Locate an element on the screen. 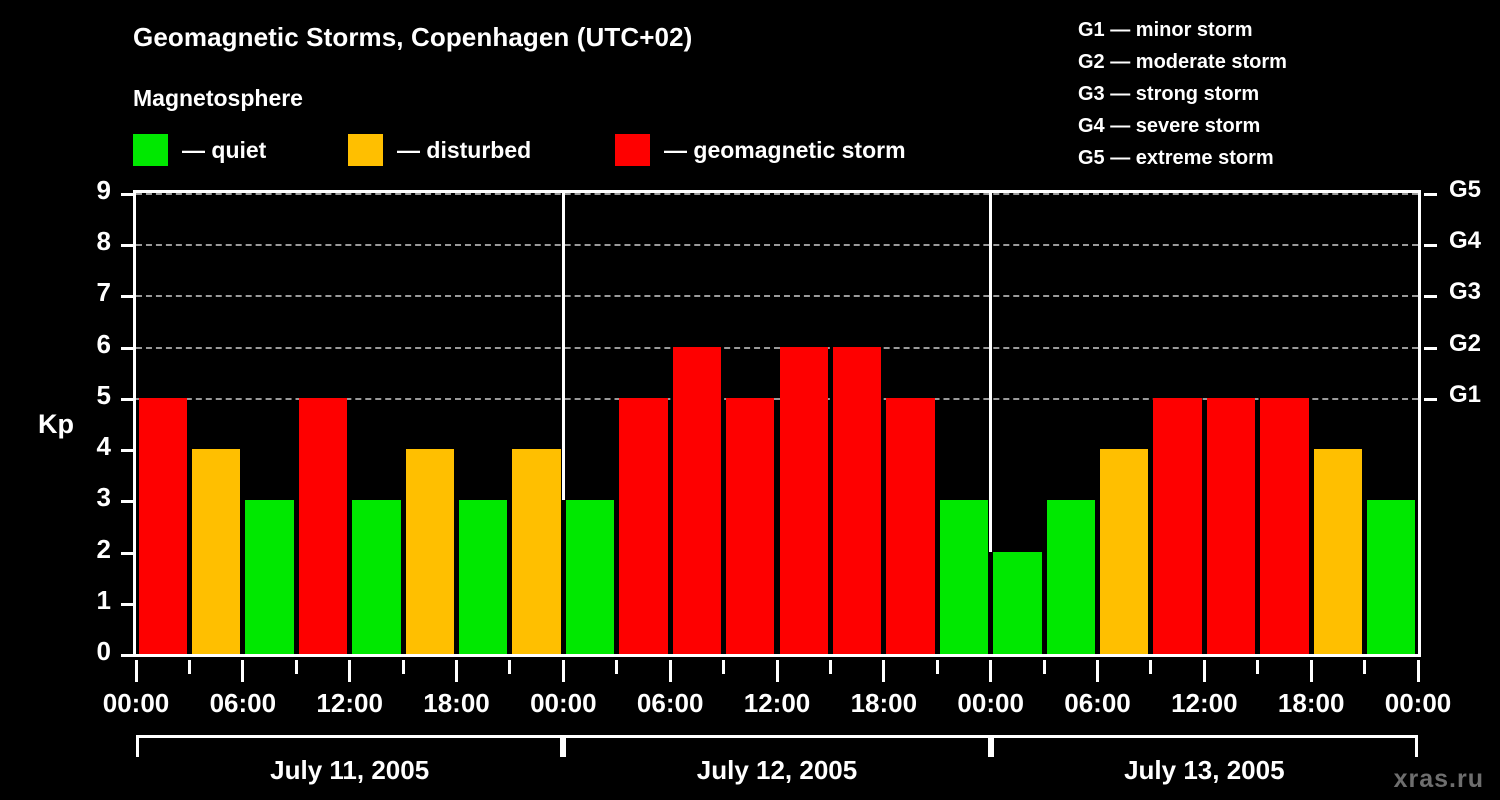  g-legend-row-1: G1 — minor storm is located at coordinates (1165, 30).